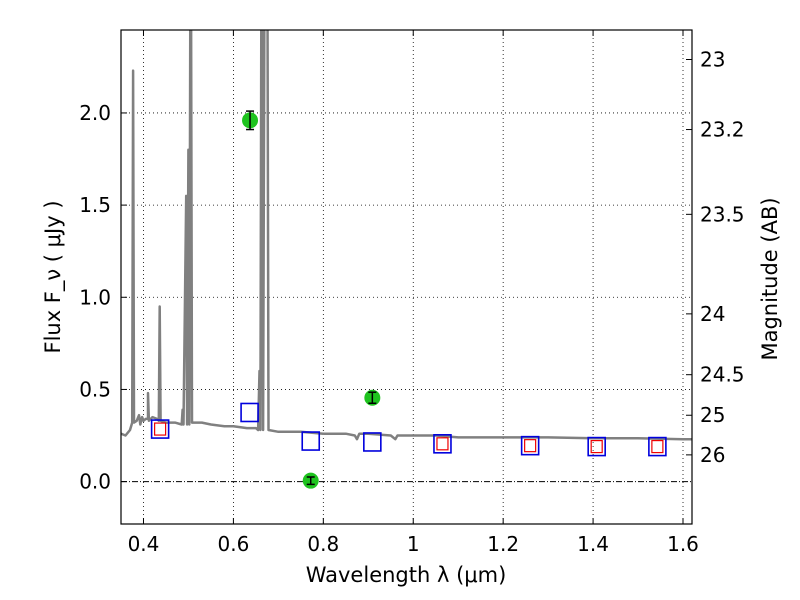 The width and height of the screenshot is (800, 600). I want to click on x-tick-label: 1.4, so click(593, 544).